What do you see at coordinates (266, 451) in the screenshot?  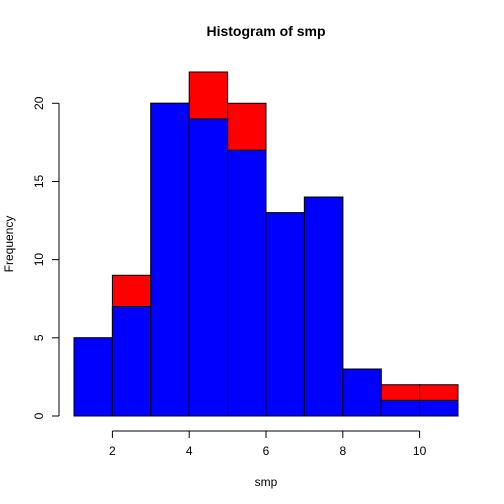 I see `x-tick-label: 6` at bounding box center [266, 451].